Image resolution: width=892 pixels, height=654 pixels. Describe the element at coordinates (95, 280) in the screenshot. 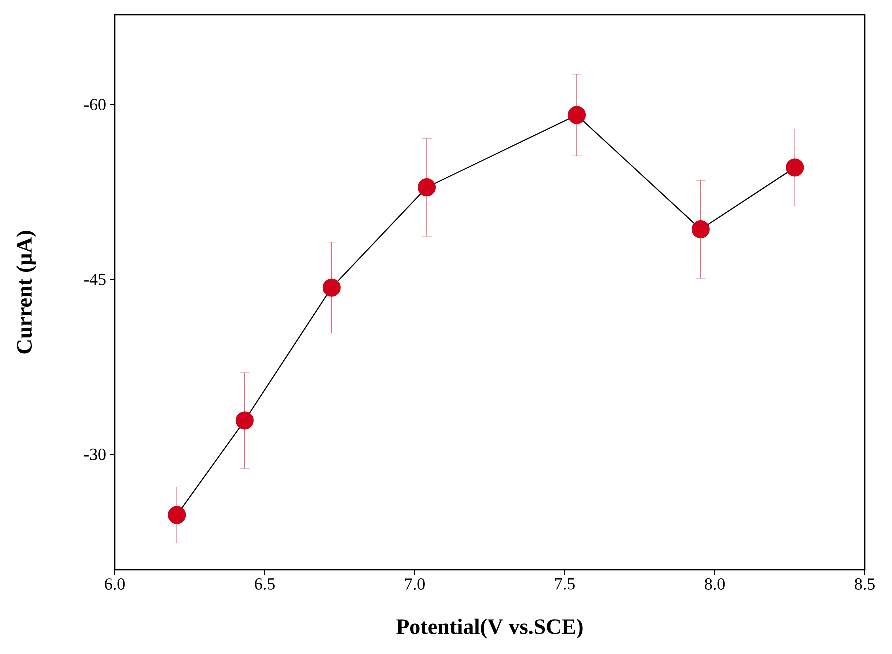

I see `y-tick-label: -45` at that location.